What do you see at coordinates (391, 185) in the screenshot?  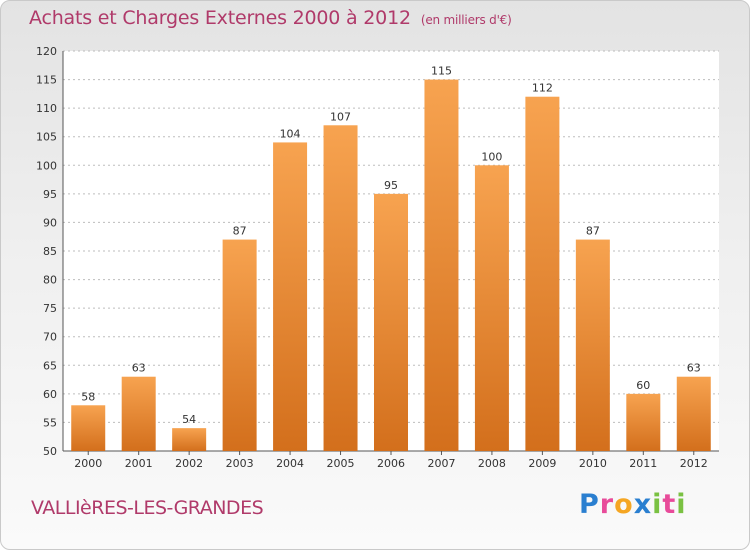 I see `data-label: 95` at bounding box center [391, 185].